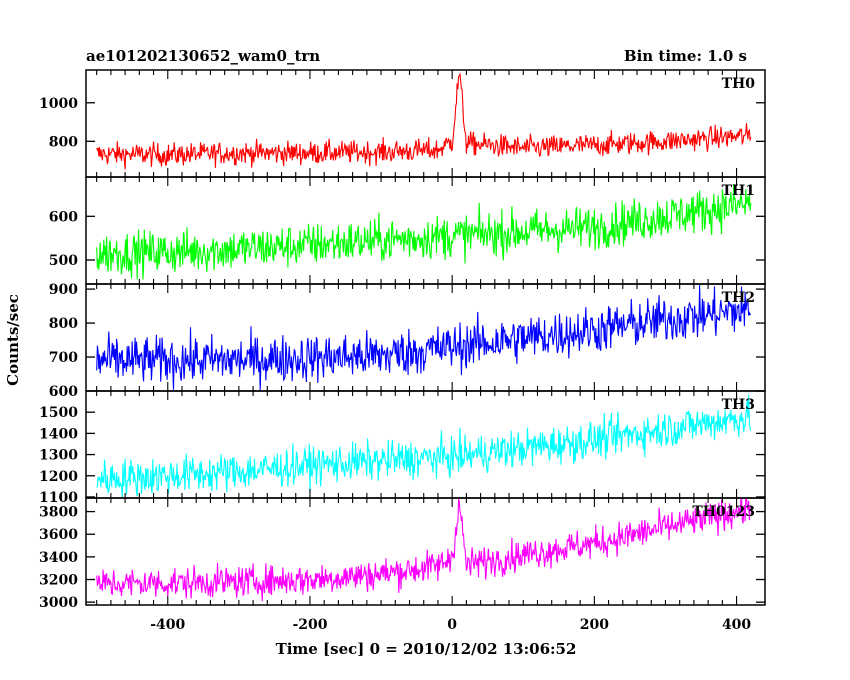 The image size is (850, 680). Describe the element at coordinates (13, 340) in the screenshot. I see `y-axis-label: Counts/sec` at that location.